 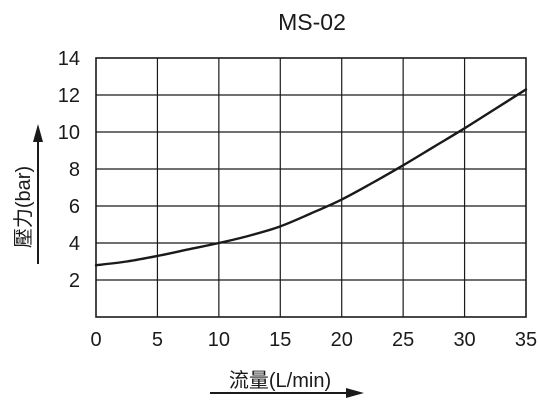 What do you see at coordinates (95, 340) in the screenshot?
I see `x-tick-label: 0` at bounding box center [95, 340].